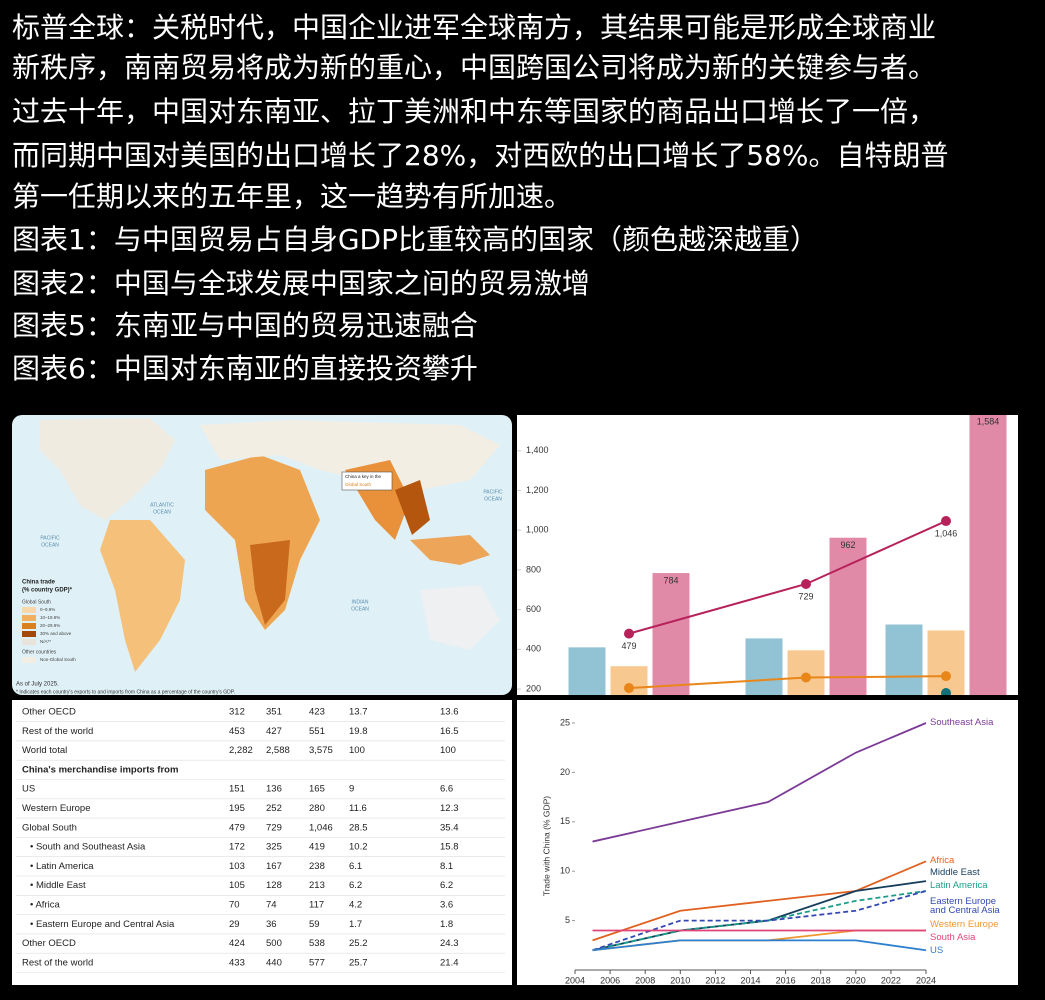 The width and height of the screenshot is (1045, 1000). What do you see at coordinates (37, 685) in the screenshot?
I see `map-label: As of July 2025.` at bounding box center [37, 685].